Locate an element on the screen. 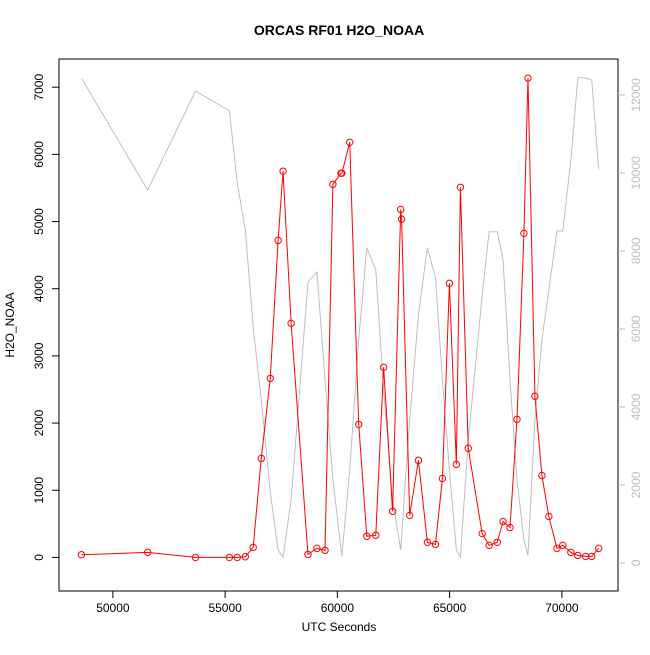 The image size is (650, 655). x-tick-label: 55000 is located at coordinates (225, 608).